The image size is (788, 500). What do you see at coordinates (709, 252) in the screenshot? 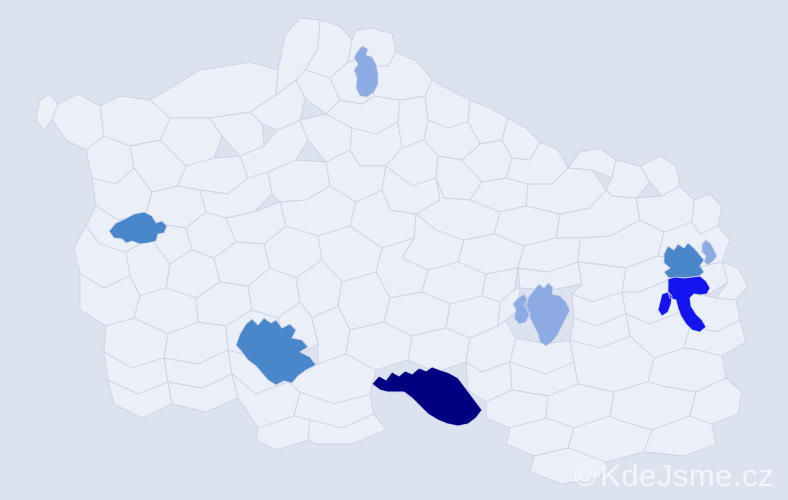
I see `highlight-east-sliver-district` at bounding box center [709, 252].